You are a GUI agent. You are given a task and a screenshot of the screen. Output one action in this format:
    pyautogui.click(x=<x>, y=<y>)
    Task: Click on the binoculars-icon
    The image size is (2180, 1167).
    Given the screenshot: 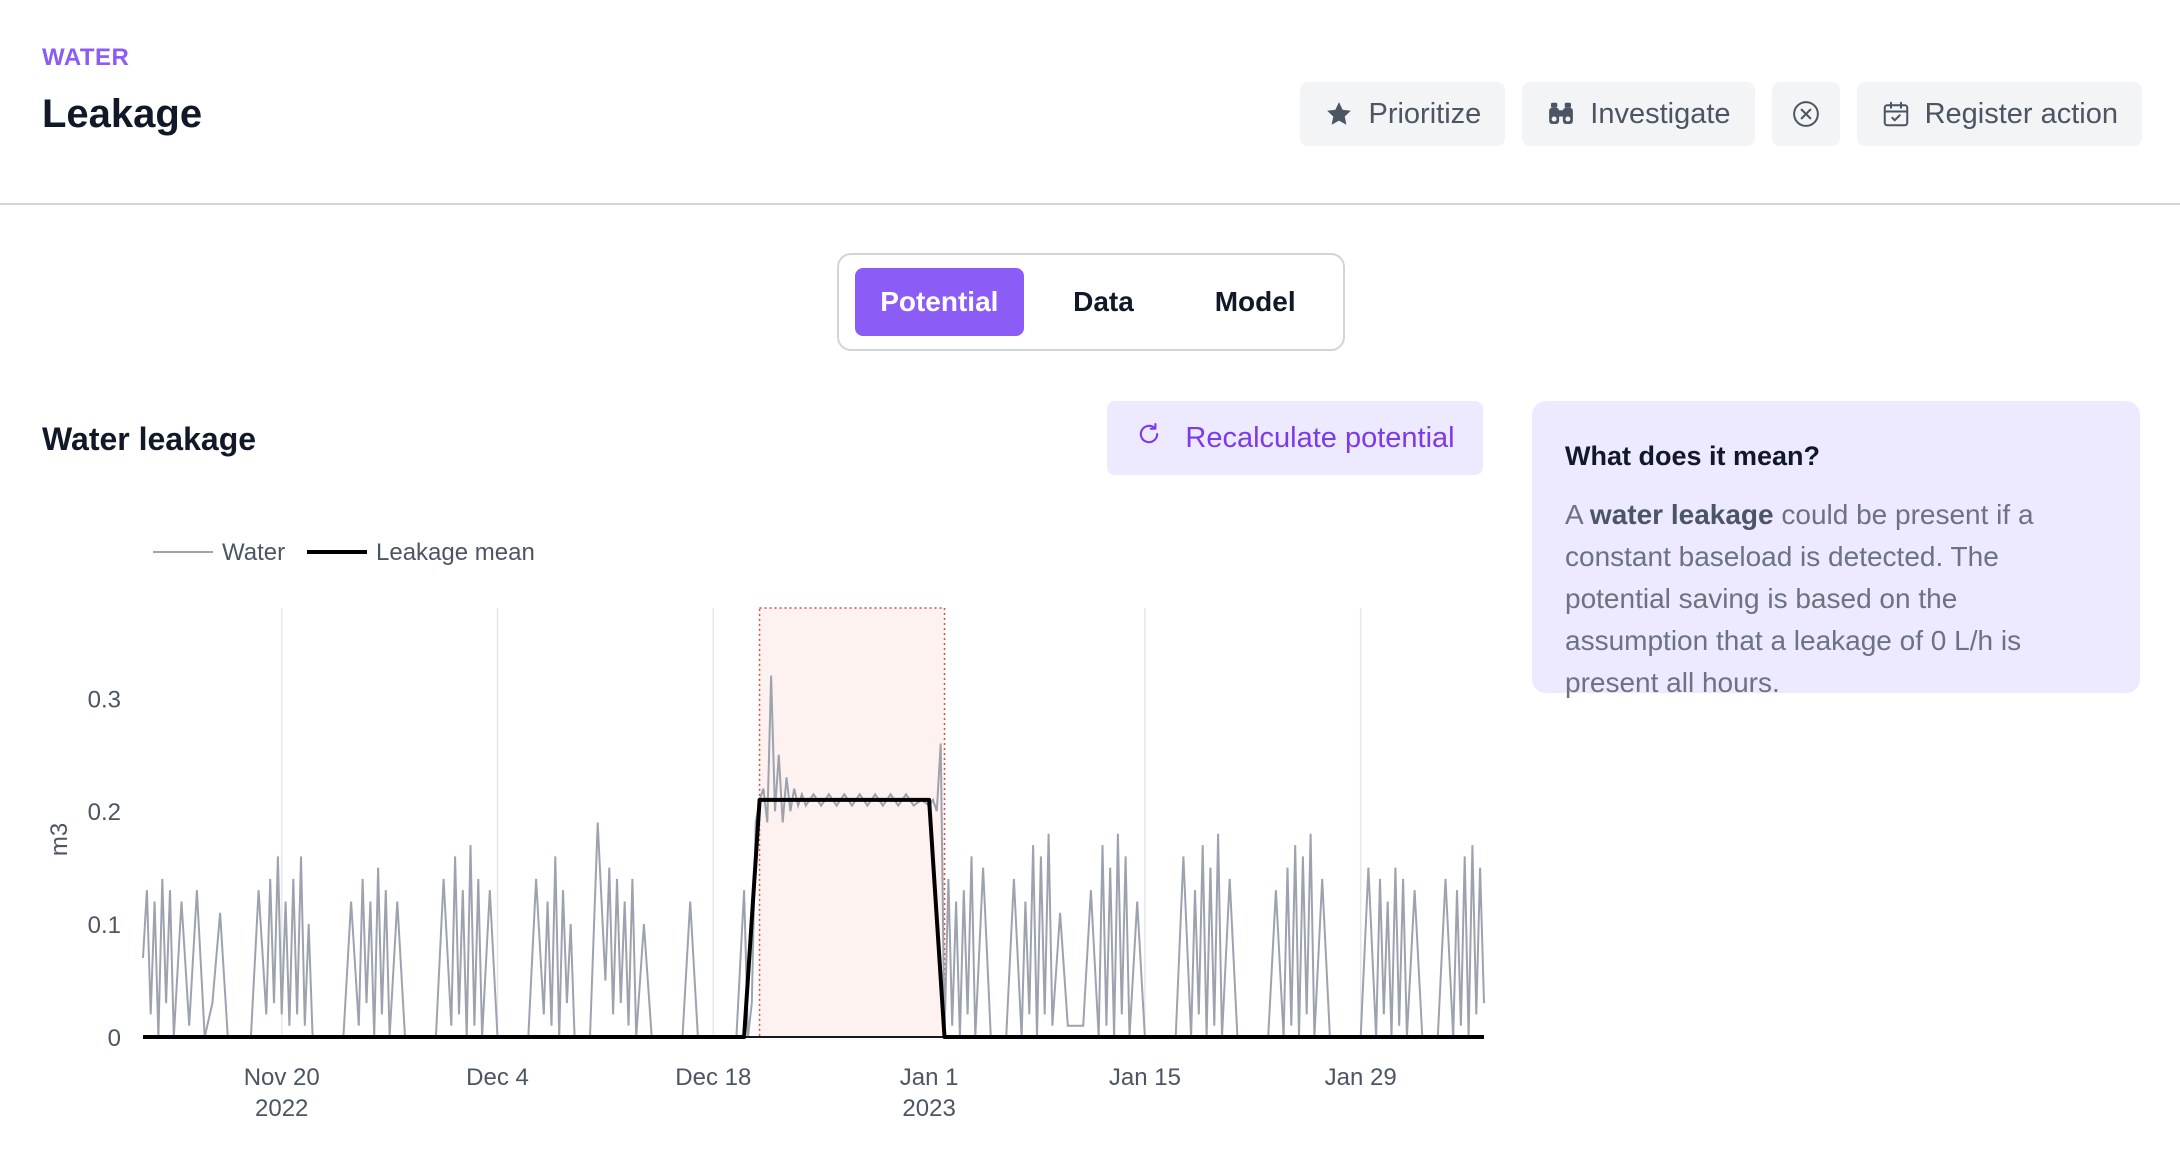 What is the action you would take?
    pyautogui.click(x=1561, y=114)
    